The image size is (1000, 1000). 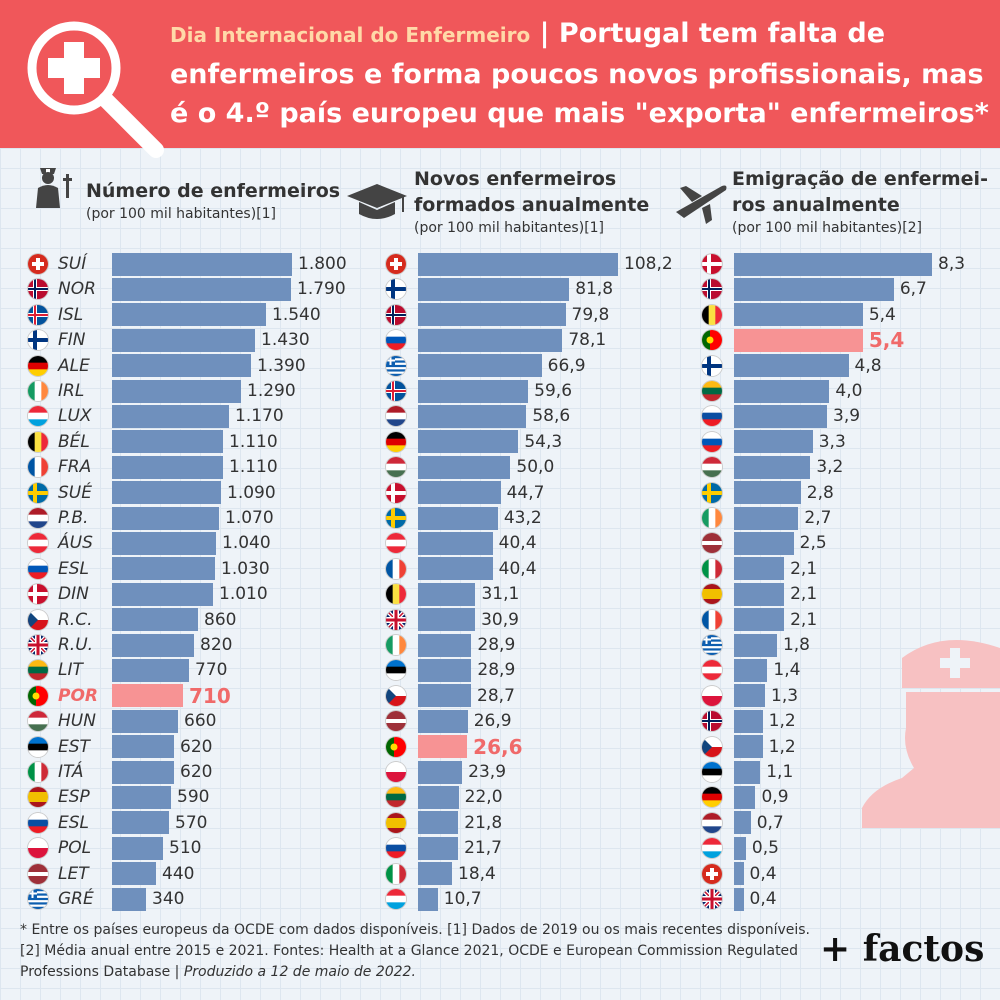 I want to click on chart-3-value-label: 0,5, so click(x=765, y=848).